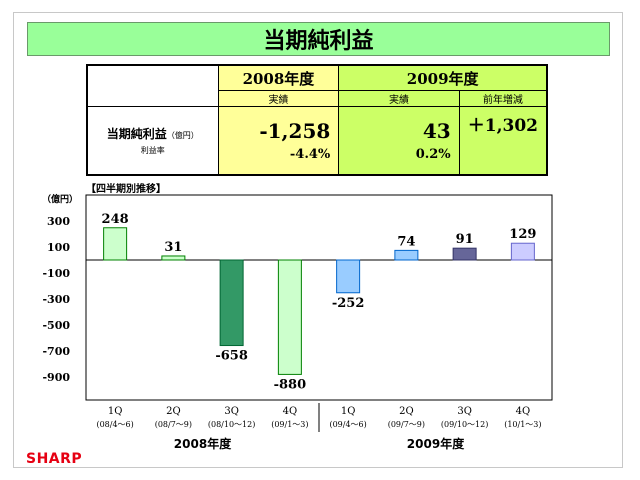  What do you see at coordinates (464, 411) in the screenshot?
I see `x-tick-quarter-7: 3Q` at bounding box center [464, 411].